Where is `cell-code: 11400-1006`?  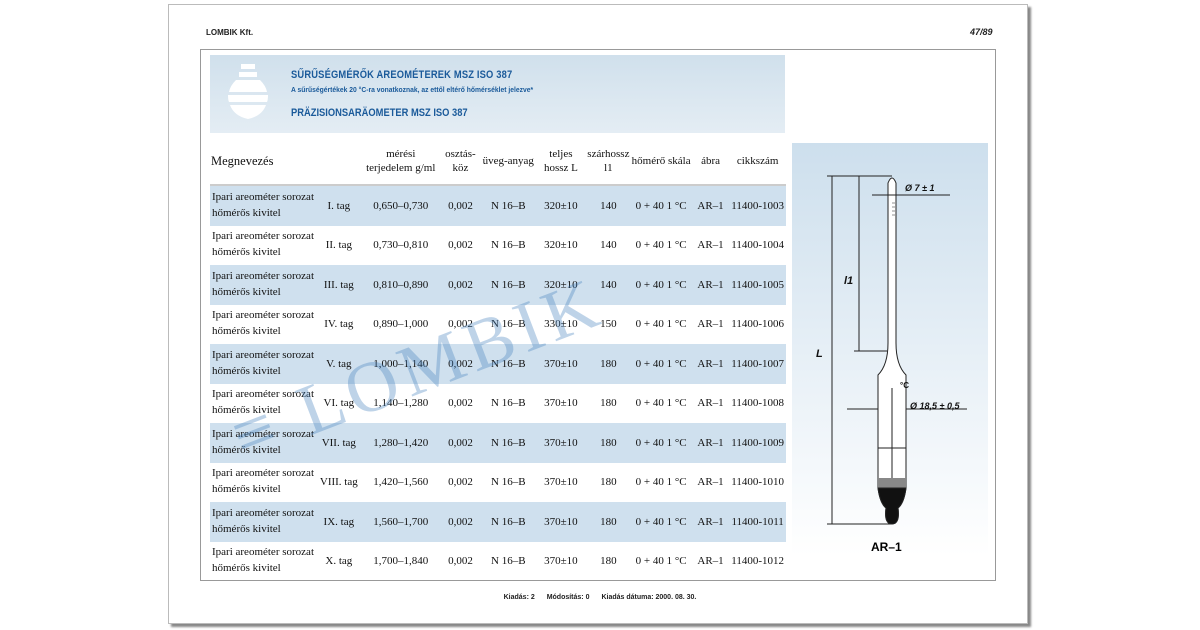 cell-code: 11400-1006 is located at coordinates (757, 324).